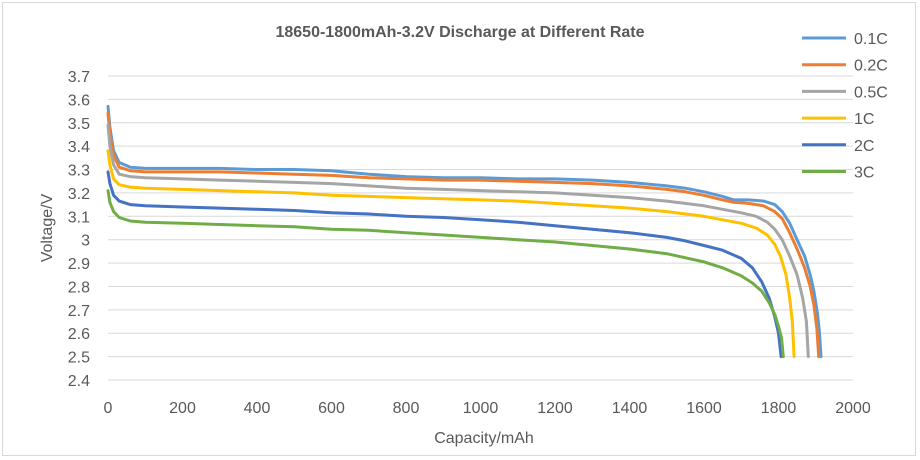 The image size is (920, 460). What do you see at coordinates (630, 408) in the screenshot?
I see `x-tick-label: 1400` at bounding box center [630, 408].